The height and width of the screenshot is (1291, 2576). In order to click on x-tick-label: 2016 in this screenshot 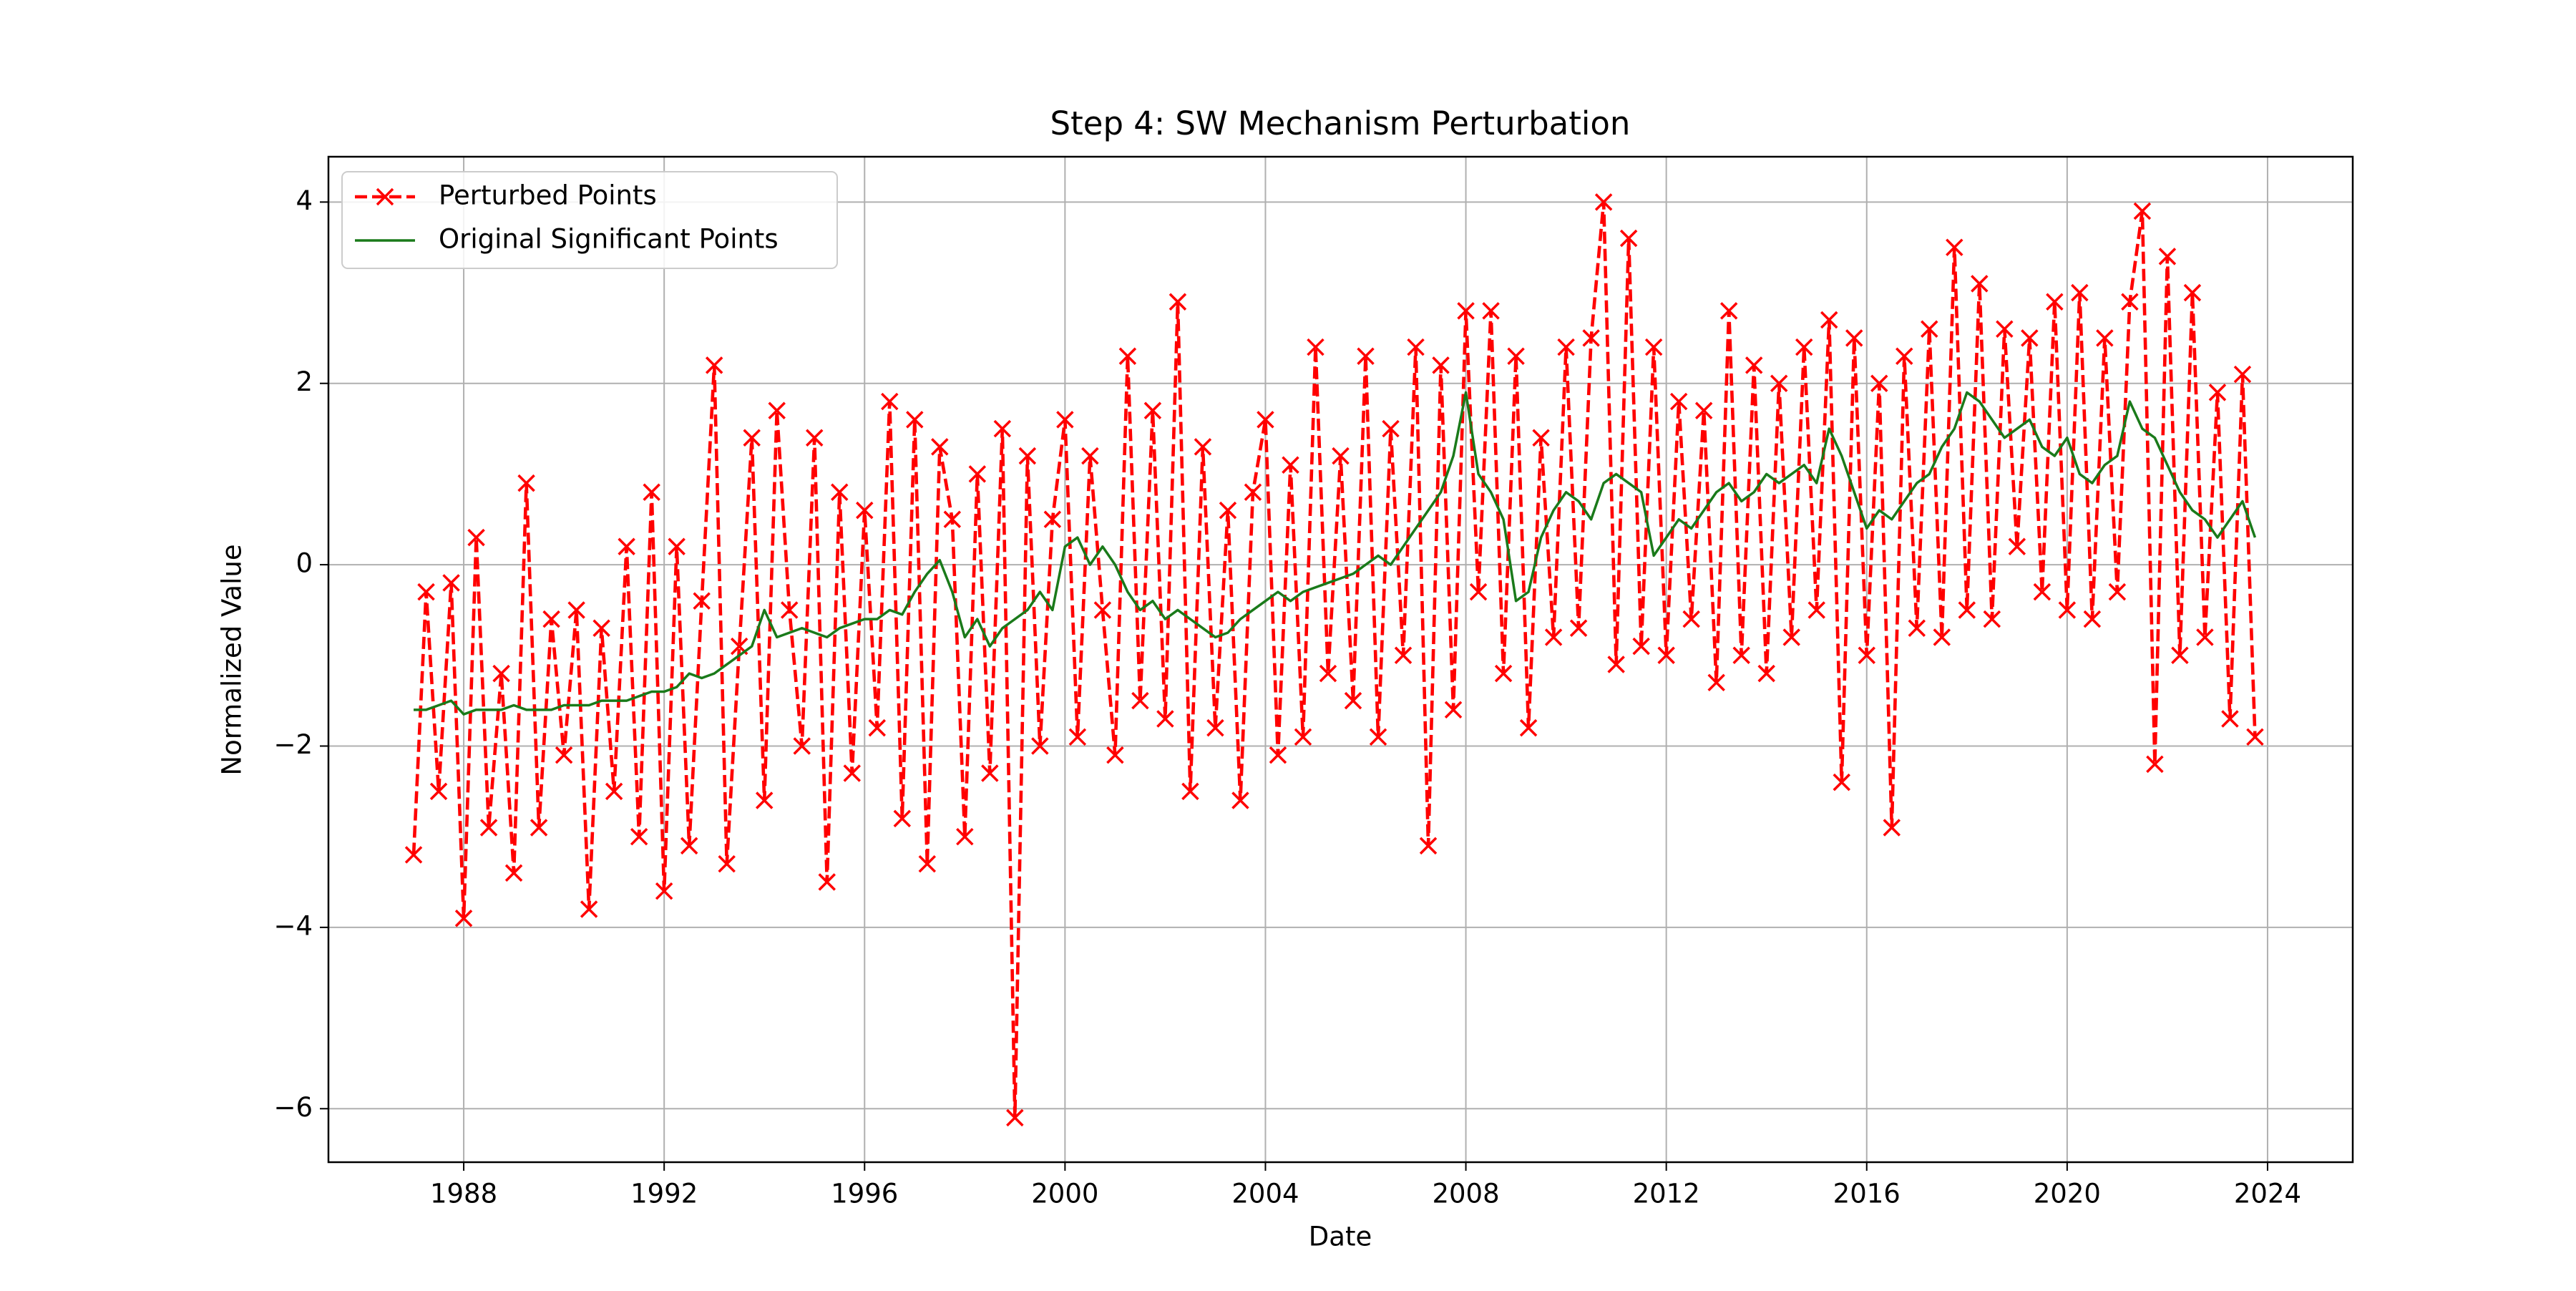, I will do `click(1867, 1194)`.